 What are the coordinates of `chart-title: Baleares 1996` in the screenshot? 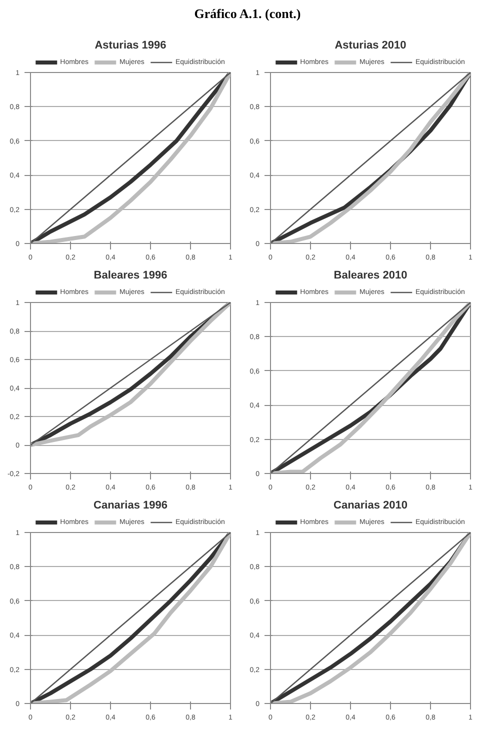 It's located at (131, 276).